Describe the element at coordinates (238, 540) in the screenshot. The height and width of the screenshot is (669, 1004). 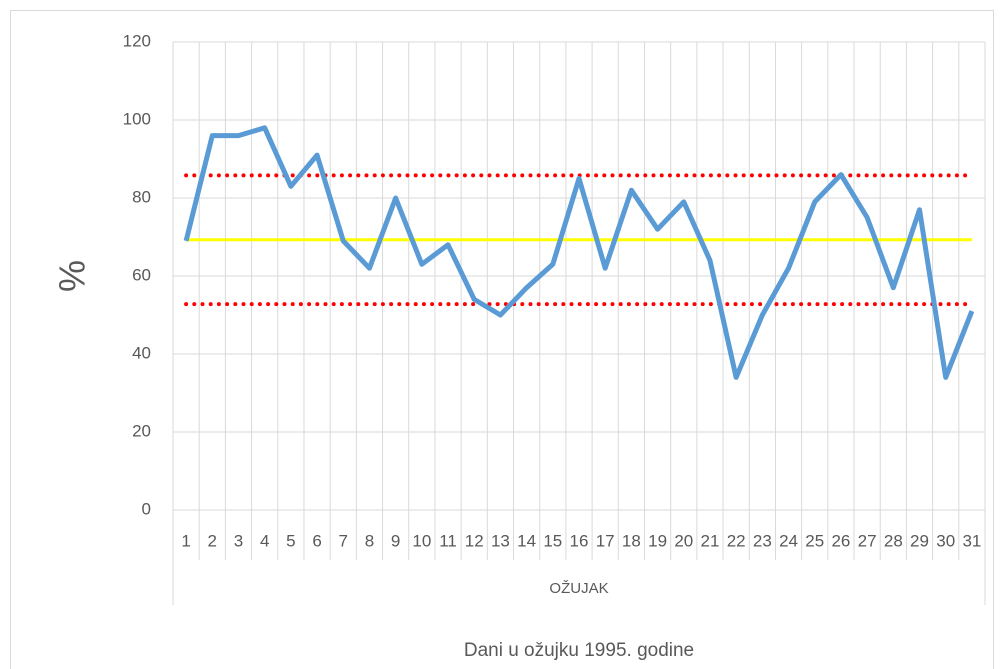
I see `x-tick-label: 3` at that location.